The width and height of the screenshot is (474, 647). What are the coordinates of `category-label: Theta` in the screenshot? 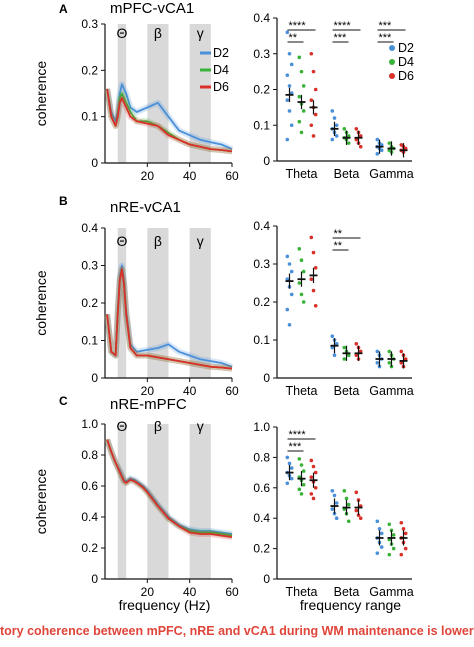 It's located at (302, 391).